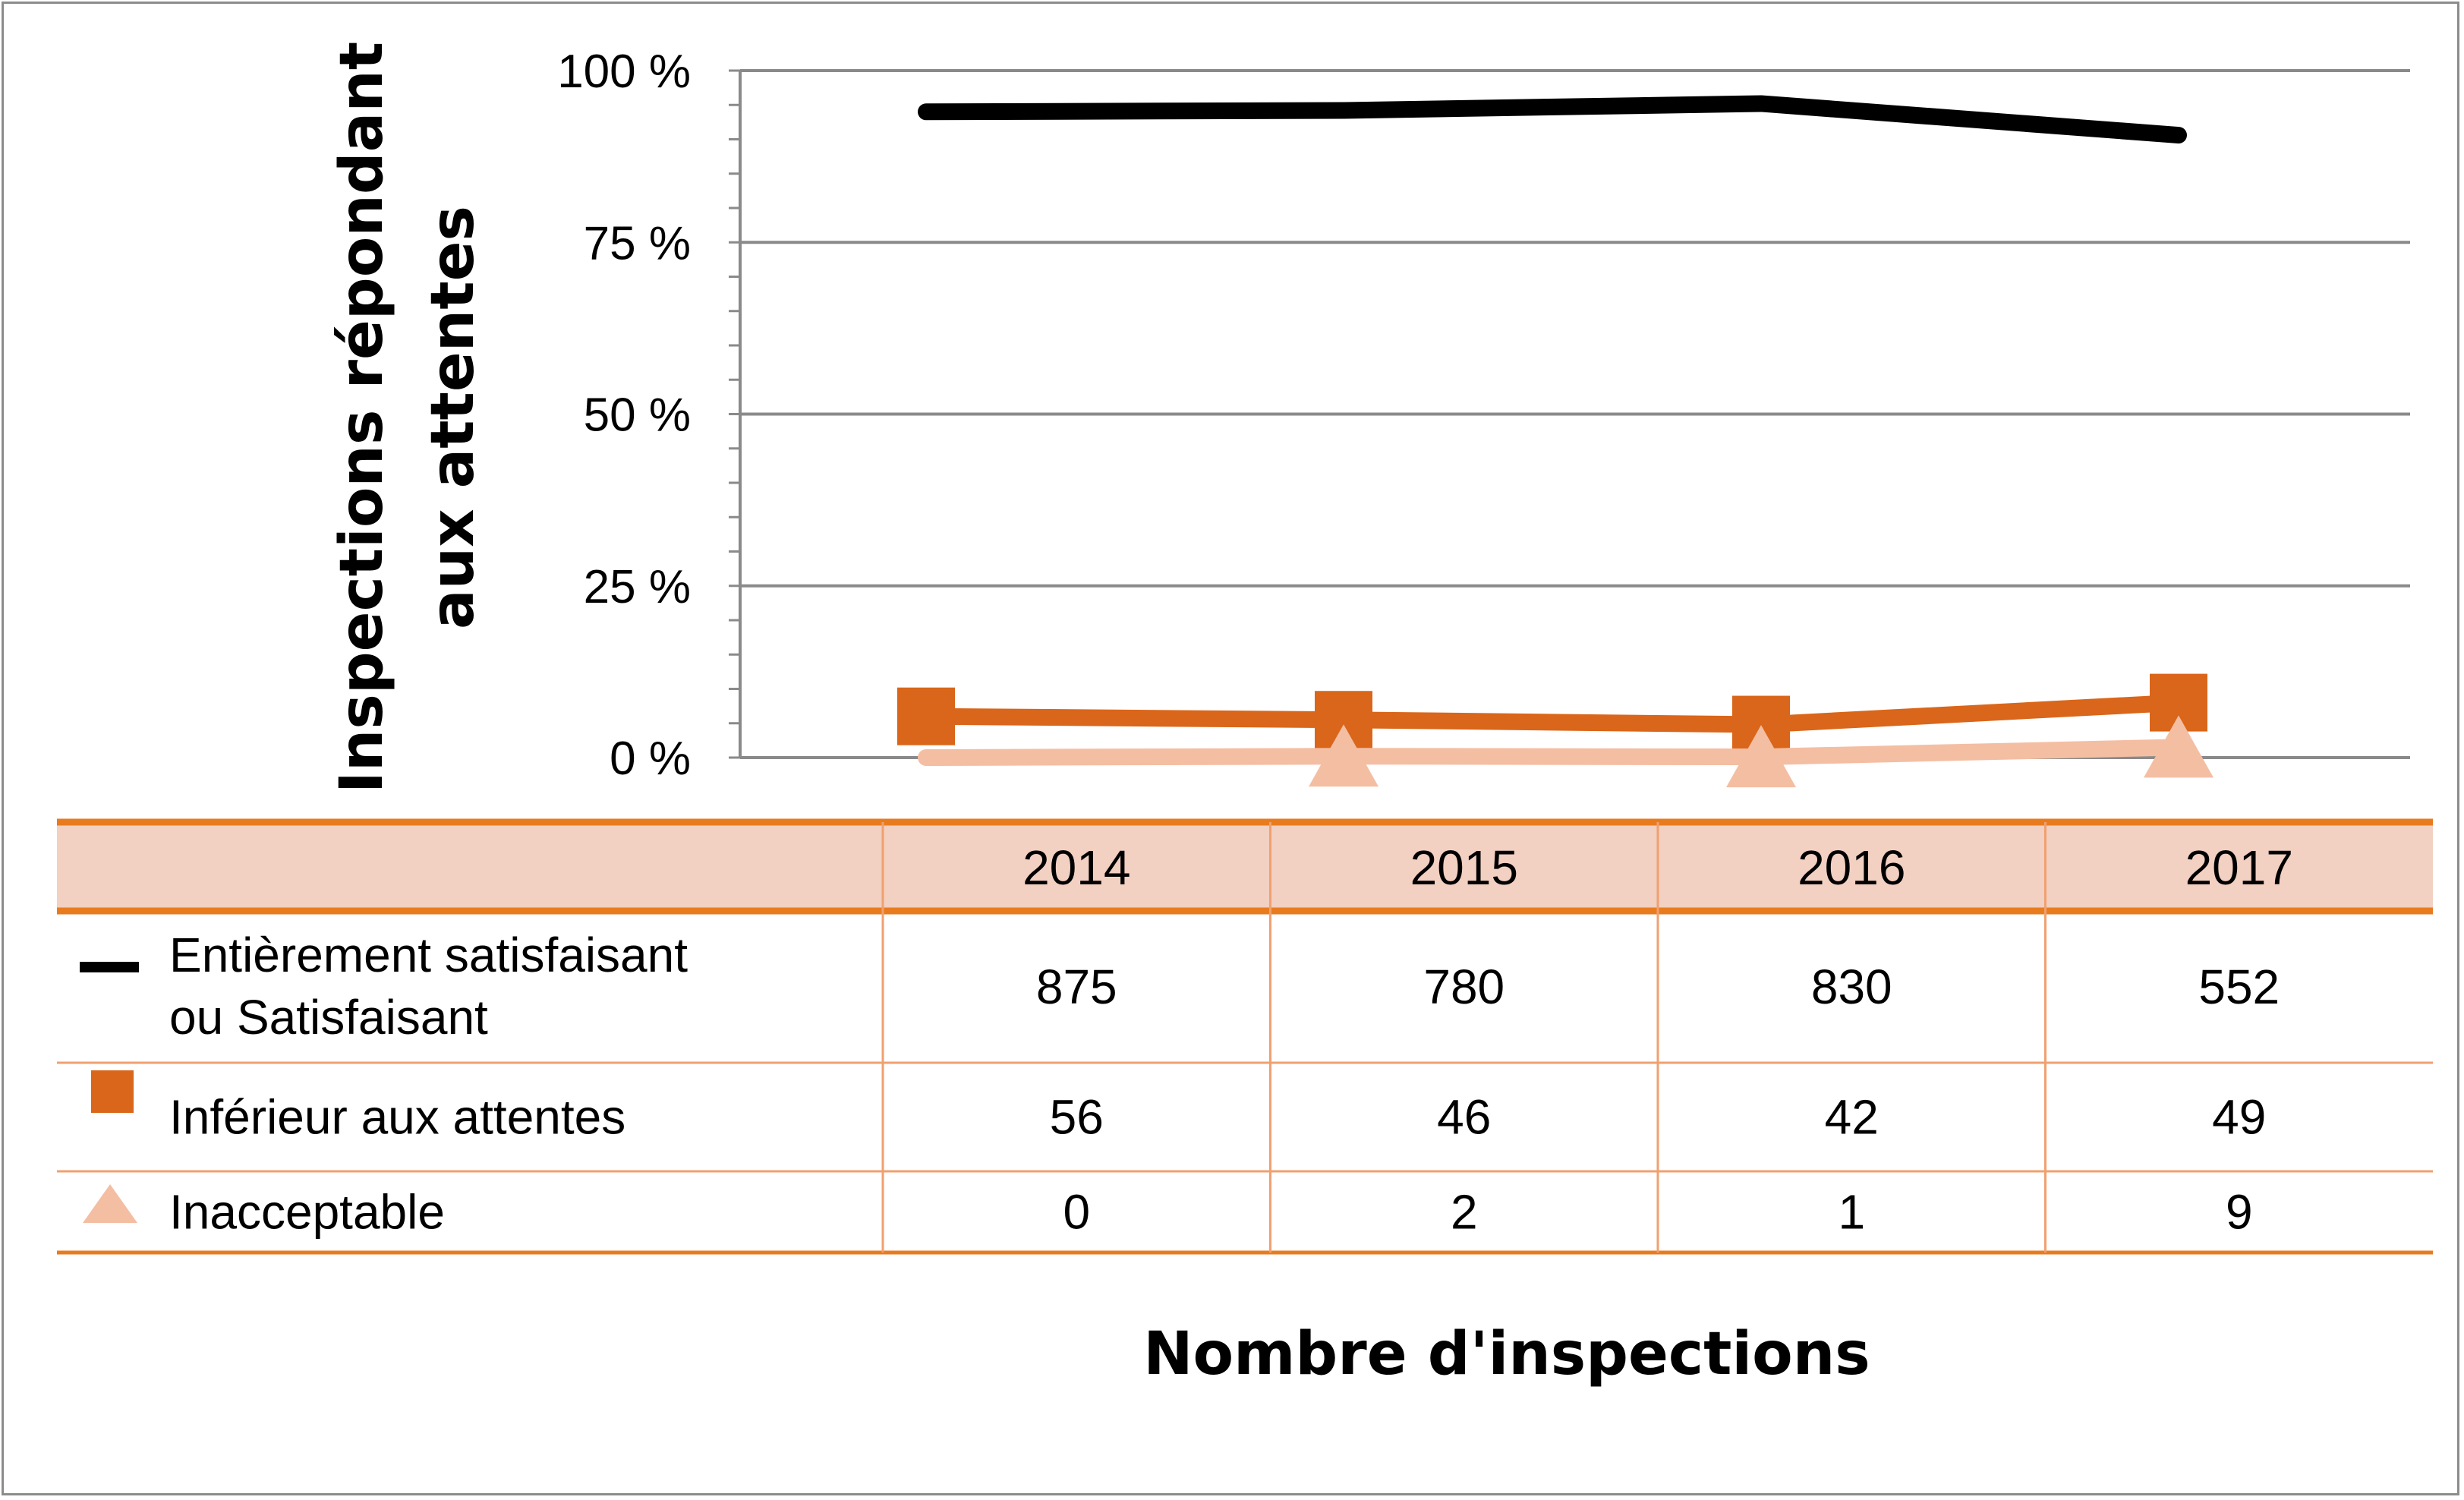 The height and width of the screenshot is (1500, 2464). I want to click on y-tick-label: 0 %, so click(651, 759).